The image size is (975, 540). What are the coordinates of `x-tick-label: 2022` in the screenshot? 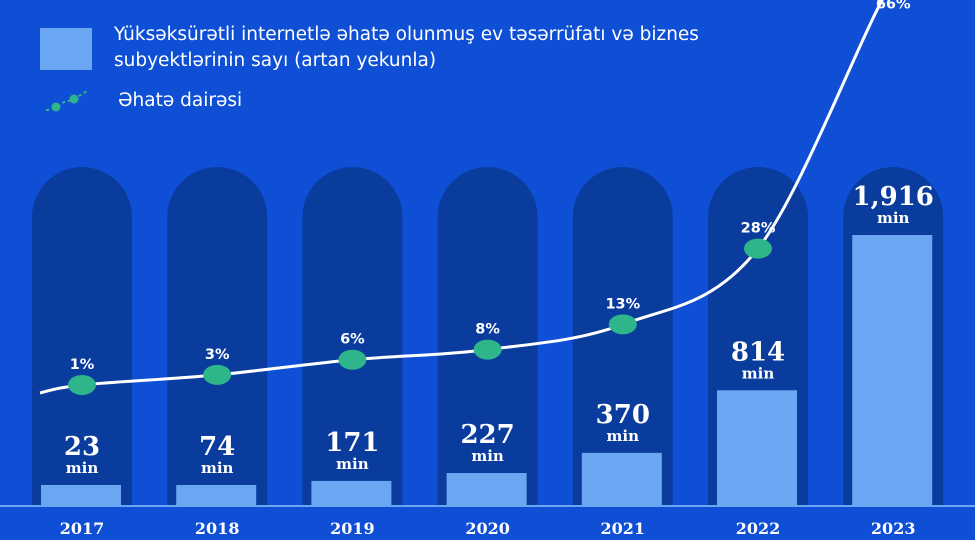 It's located at (758, 528).